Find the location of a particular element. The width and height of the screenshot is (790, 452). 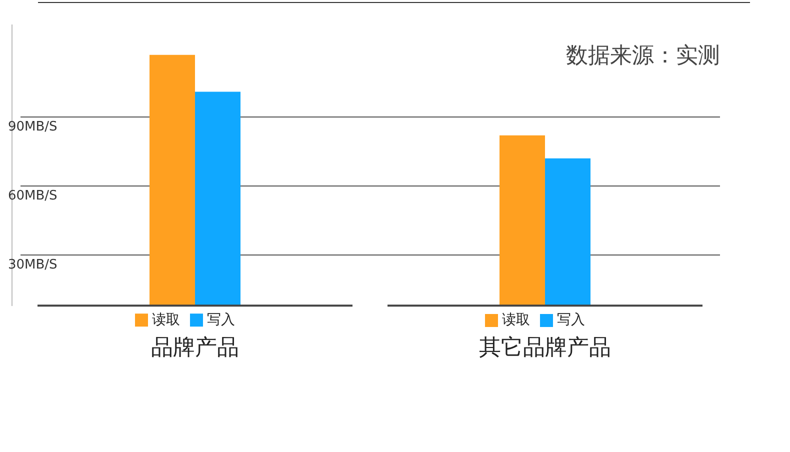

x-tick-label: 品牌产品 is located at coordinates (195, 348).